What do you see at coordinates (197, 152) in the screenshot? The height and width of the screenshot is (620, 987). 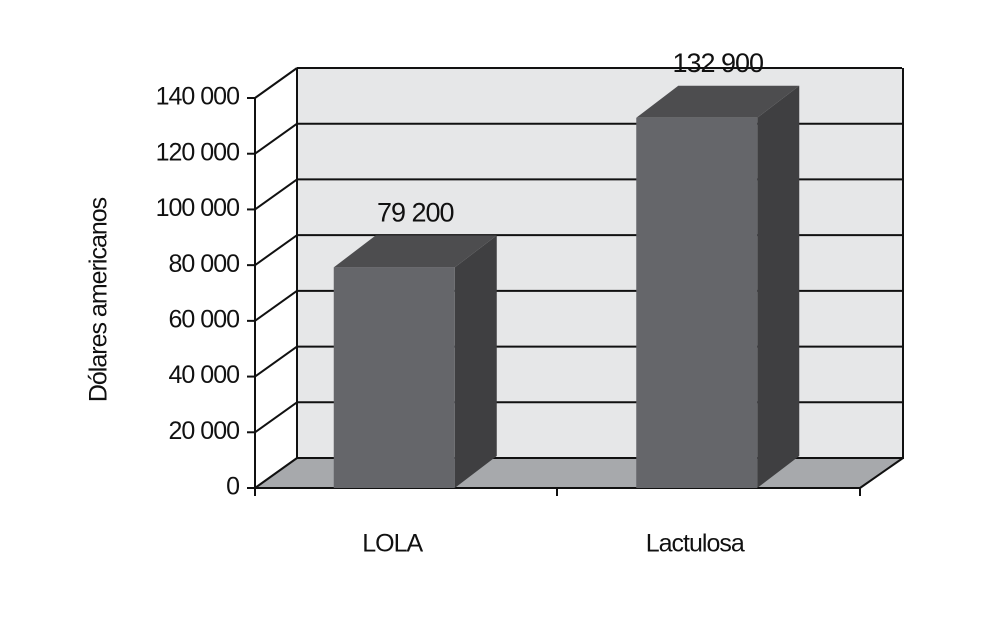 I see `y-tick-label: 120 000` at bounding box center [197, 152].